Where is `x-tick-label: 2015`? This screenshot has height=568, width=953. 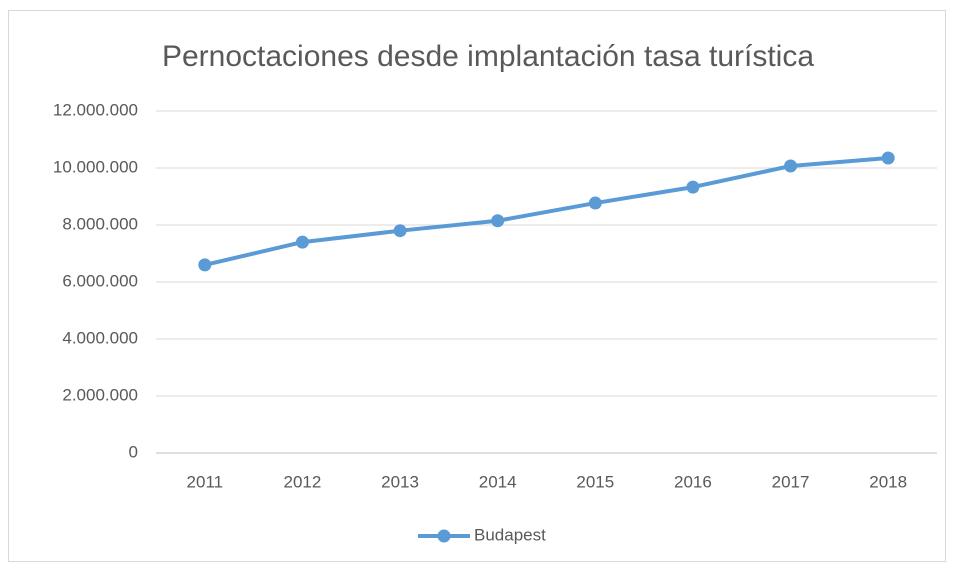 x-tick-label: 2015 is located at coordinates (595, 481).